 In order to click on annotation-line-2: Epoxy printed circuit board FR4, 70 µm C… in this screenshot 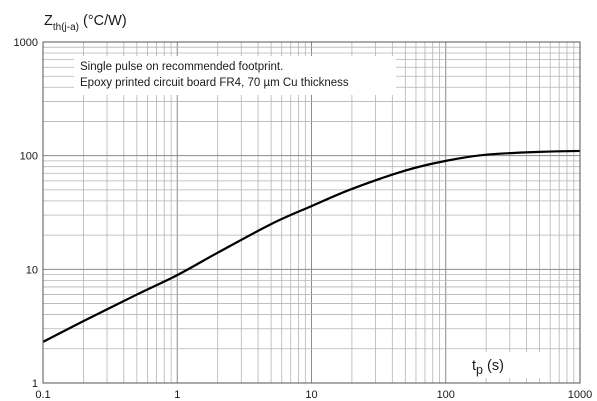, I will do `click(214, 83)`.